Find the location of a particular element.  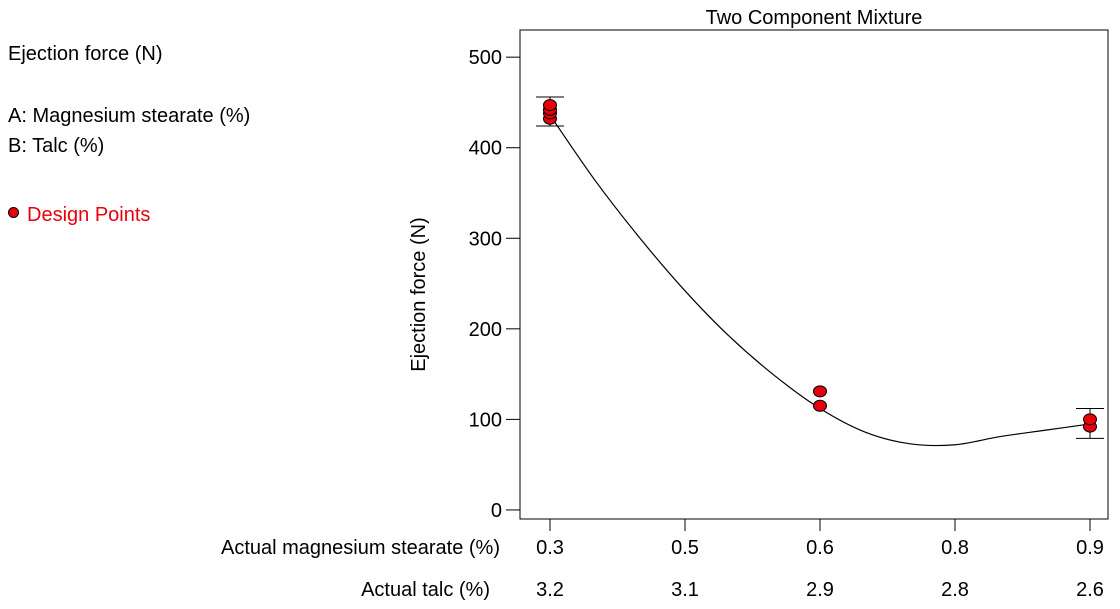

x-axis: 0.3 3.2 0.5 3.1 0.6 2.9 0.8 2.8 0.9 2.6 is located at coordinates (820, 560).